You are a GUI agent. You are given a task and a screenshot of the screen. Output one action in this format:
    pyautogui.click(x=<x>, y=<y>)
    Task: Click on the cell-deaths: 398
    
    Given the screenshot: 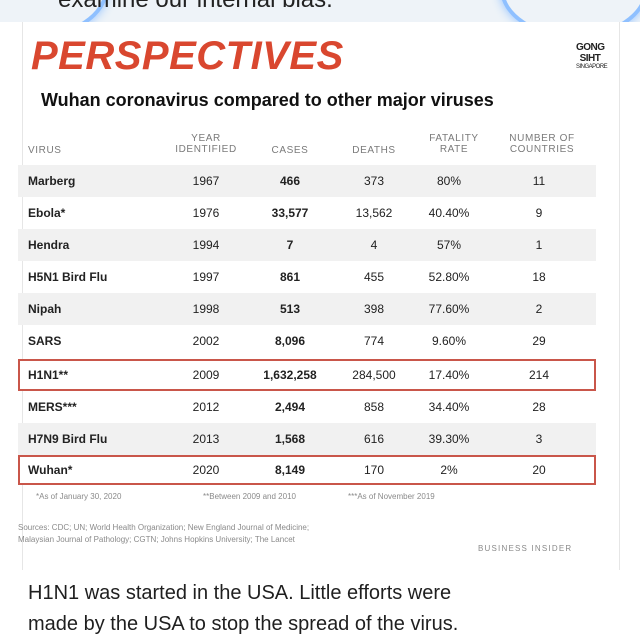 What is the action you would take?
    pyautogui.click(x=374, y=309)
    